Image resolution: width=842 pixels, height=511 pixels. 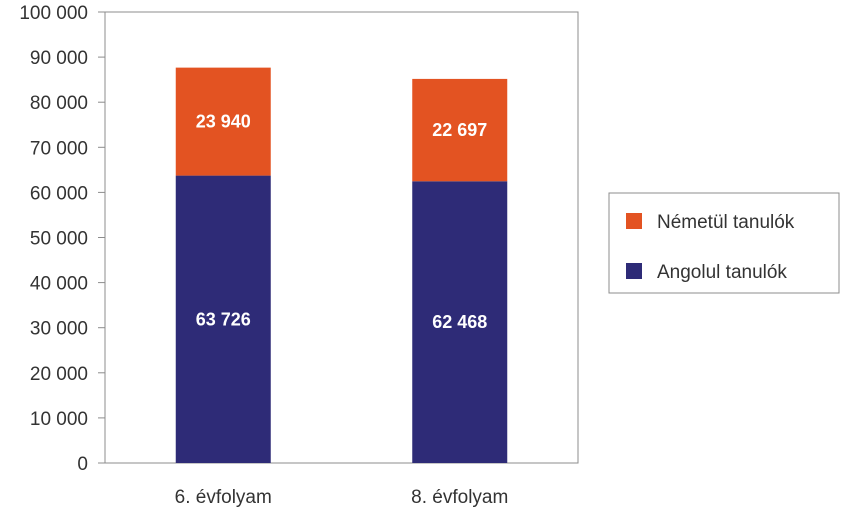 I want to click on y-tick-label: 50 000, so click(x=59, y=239).